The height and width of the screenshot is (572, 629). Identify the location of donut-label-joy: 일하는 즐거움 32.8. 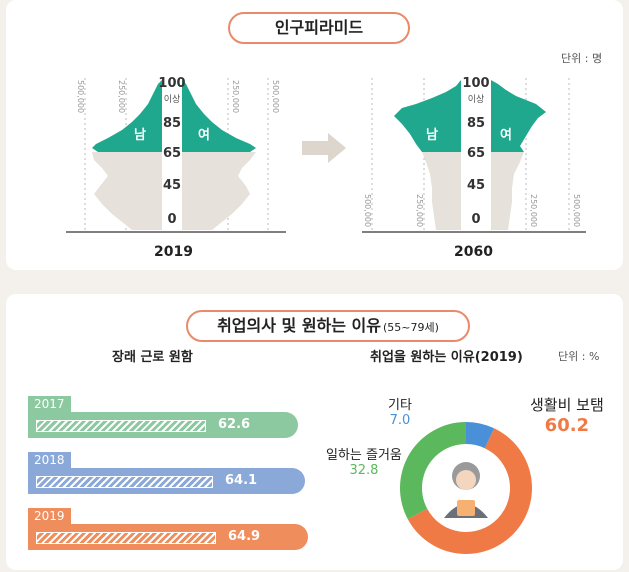
(364, 461).